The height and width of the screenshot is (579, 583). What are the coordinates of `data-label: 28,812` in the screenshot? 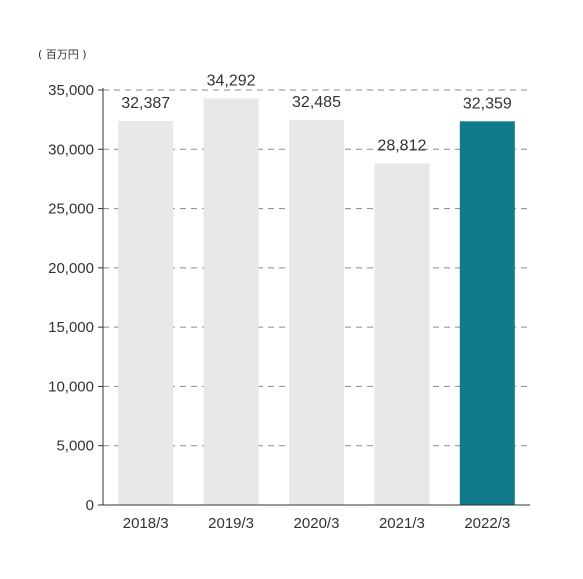 It's located at (401, 145).